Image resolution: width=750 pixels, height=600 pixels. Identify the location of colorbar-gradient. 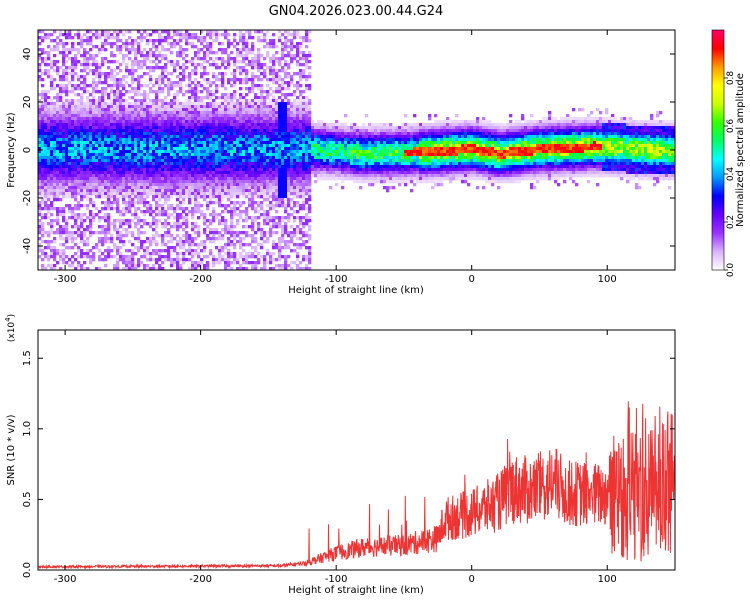
(718, 150).